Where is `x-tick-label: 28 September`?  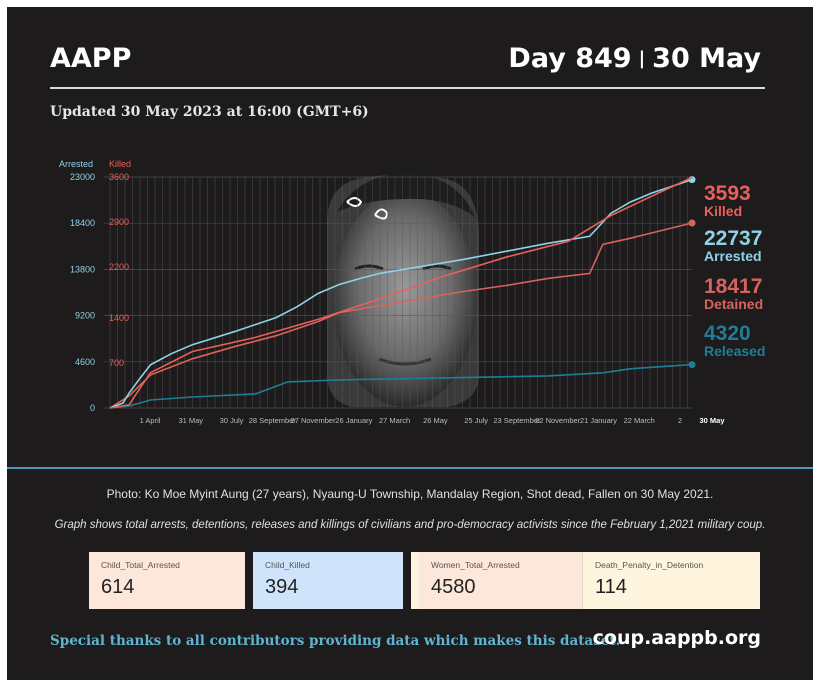
x-tick-label: 28 September is located at coordinates (273, 420).